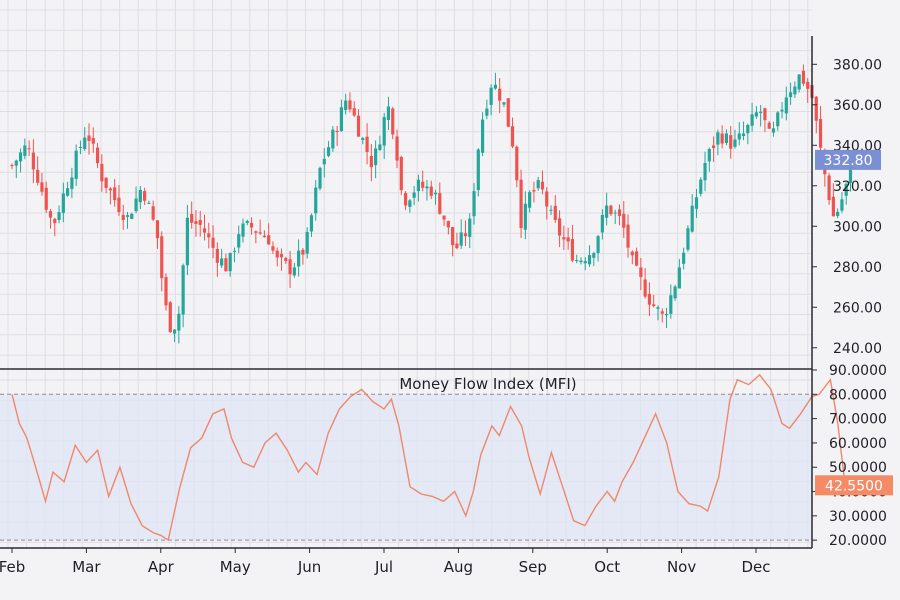  I want to click on price-tick-label: 240.00, so click(857, 349).